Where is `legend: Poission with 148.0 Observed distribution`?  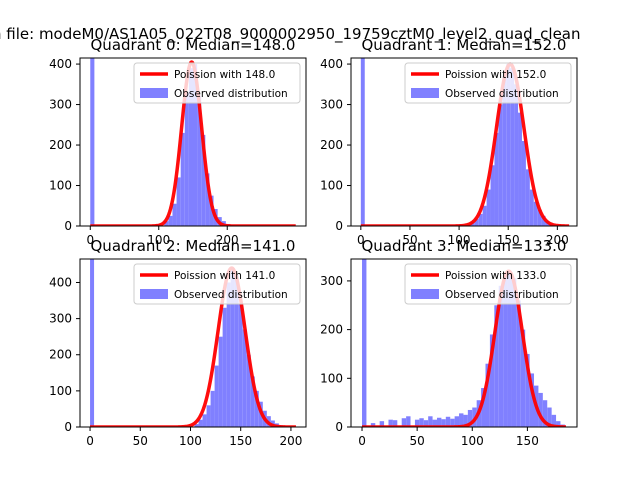
legend: Poission with 148.0 Observed distribution is located at coordinates (217, 83).